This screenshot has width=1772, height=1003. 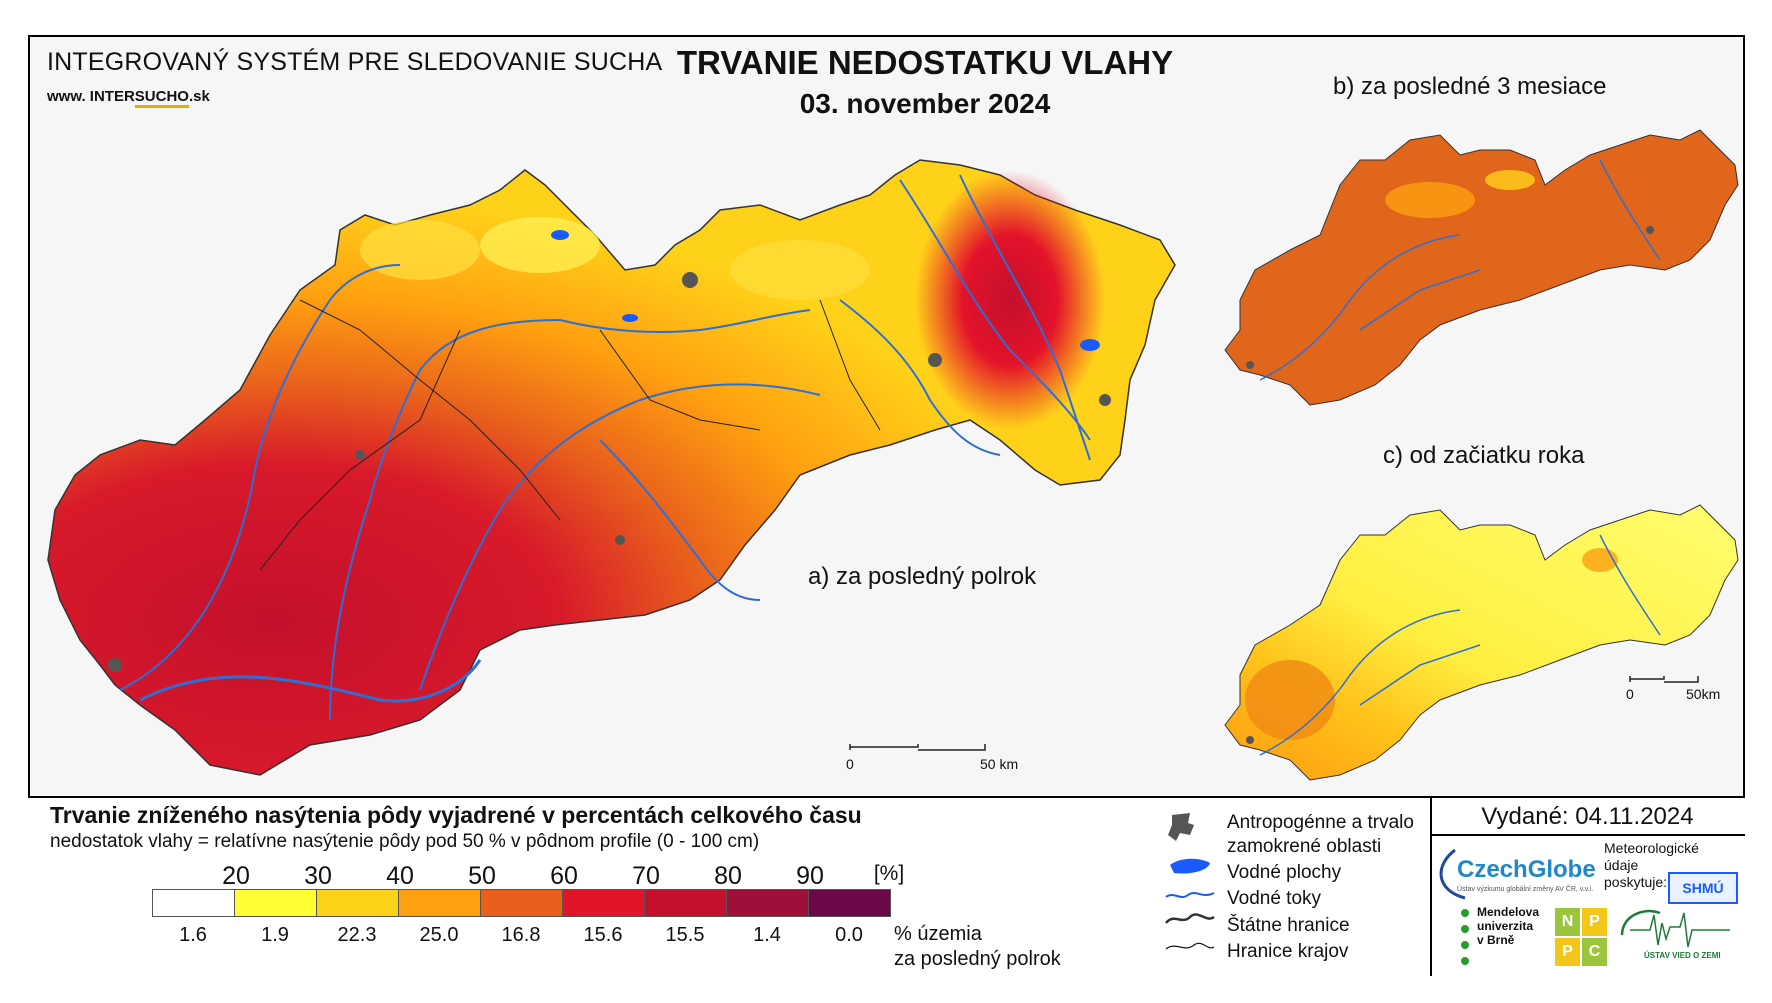 What do you see at coordinates (1651, 848) in the screenshot?
I see `meteo-line1: Meteorologické` at bounding box center [1651, 848].